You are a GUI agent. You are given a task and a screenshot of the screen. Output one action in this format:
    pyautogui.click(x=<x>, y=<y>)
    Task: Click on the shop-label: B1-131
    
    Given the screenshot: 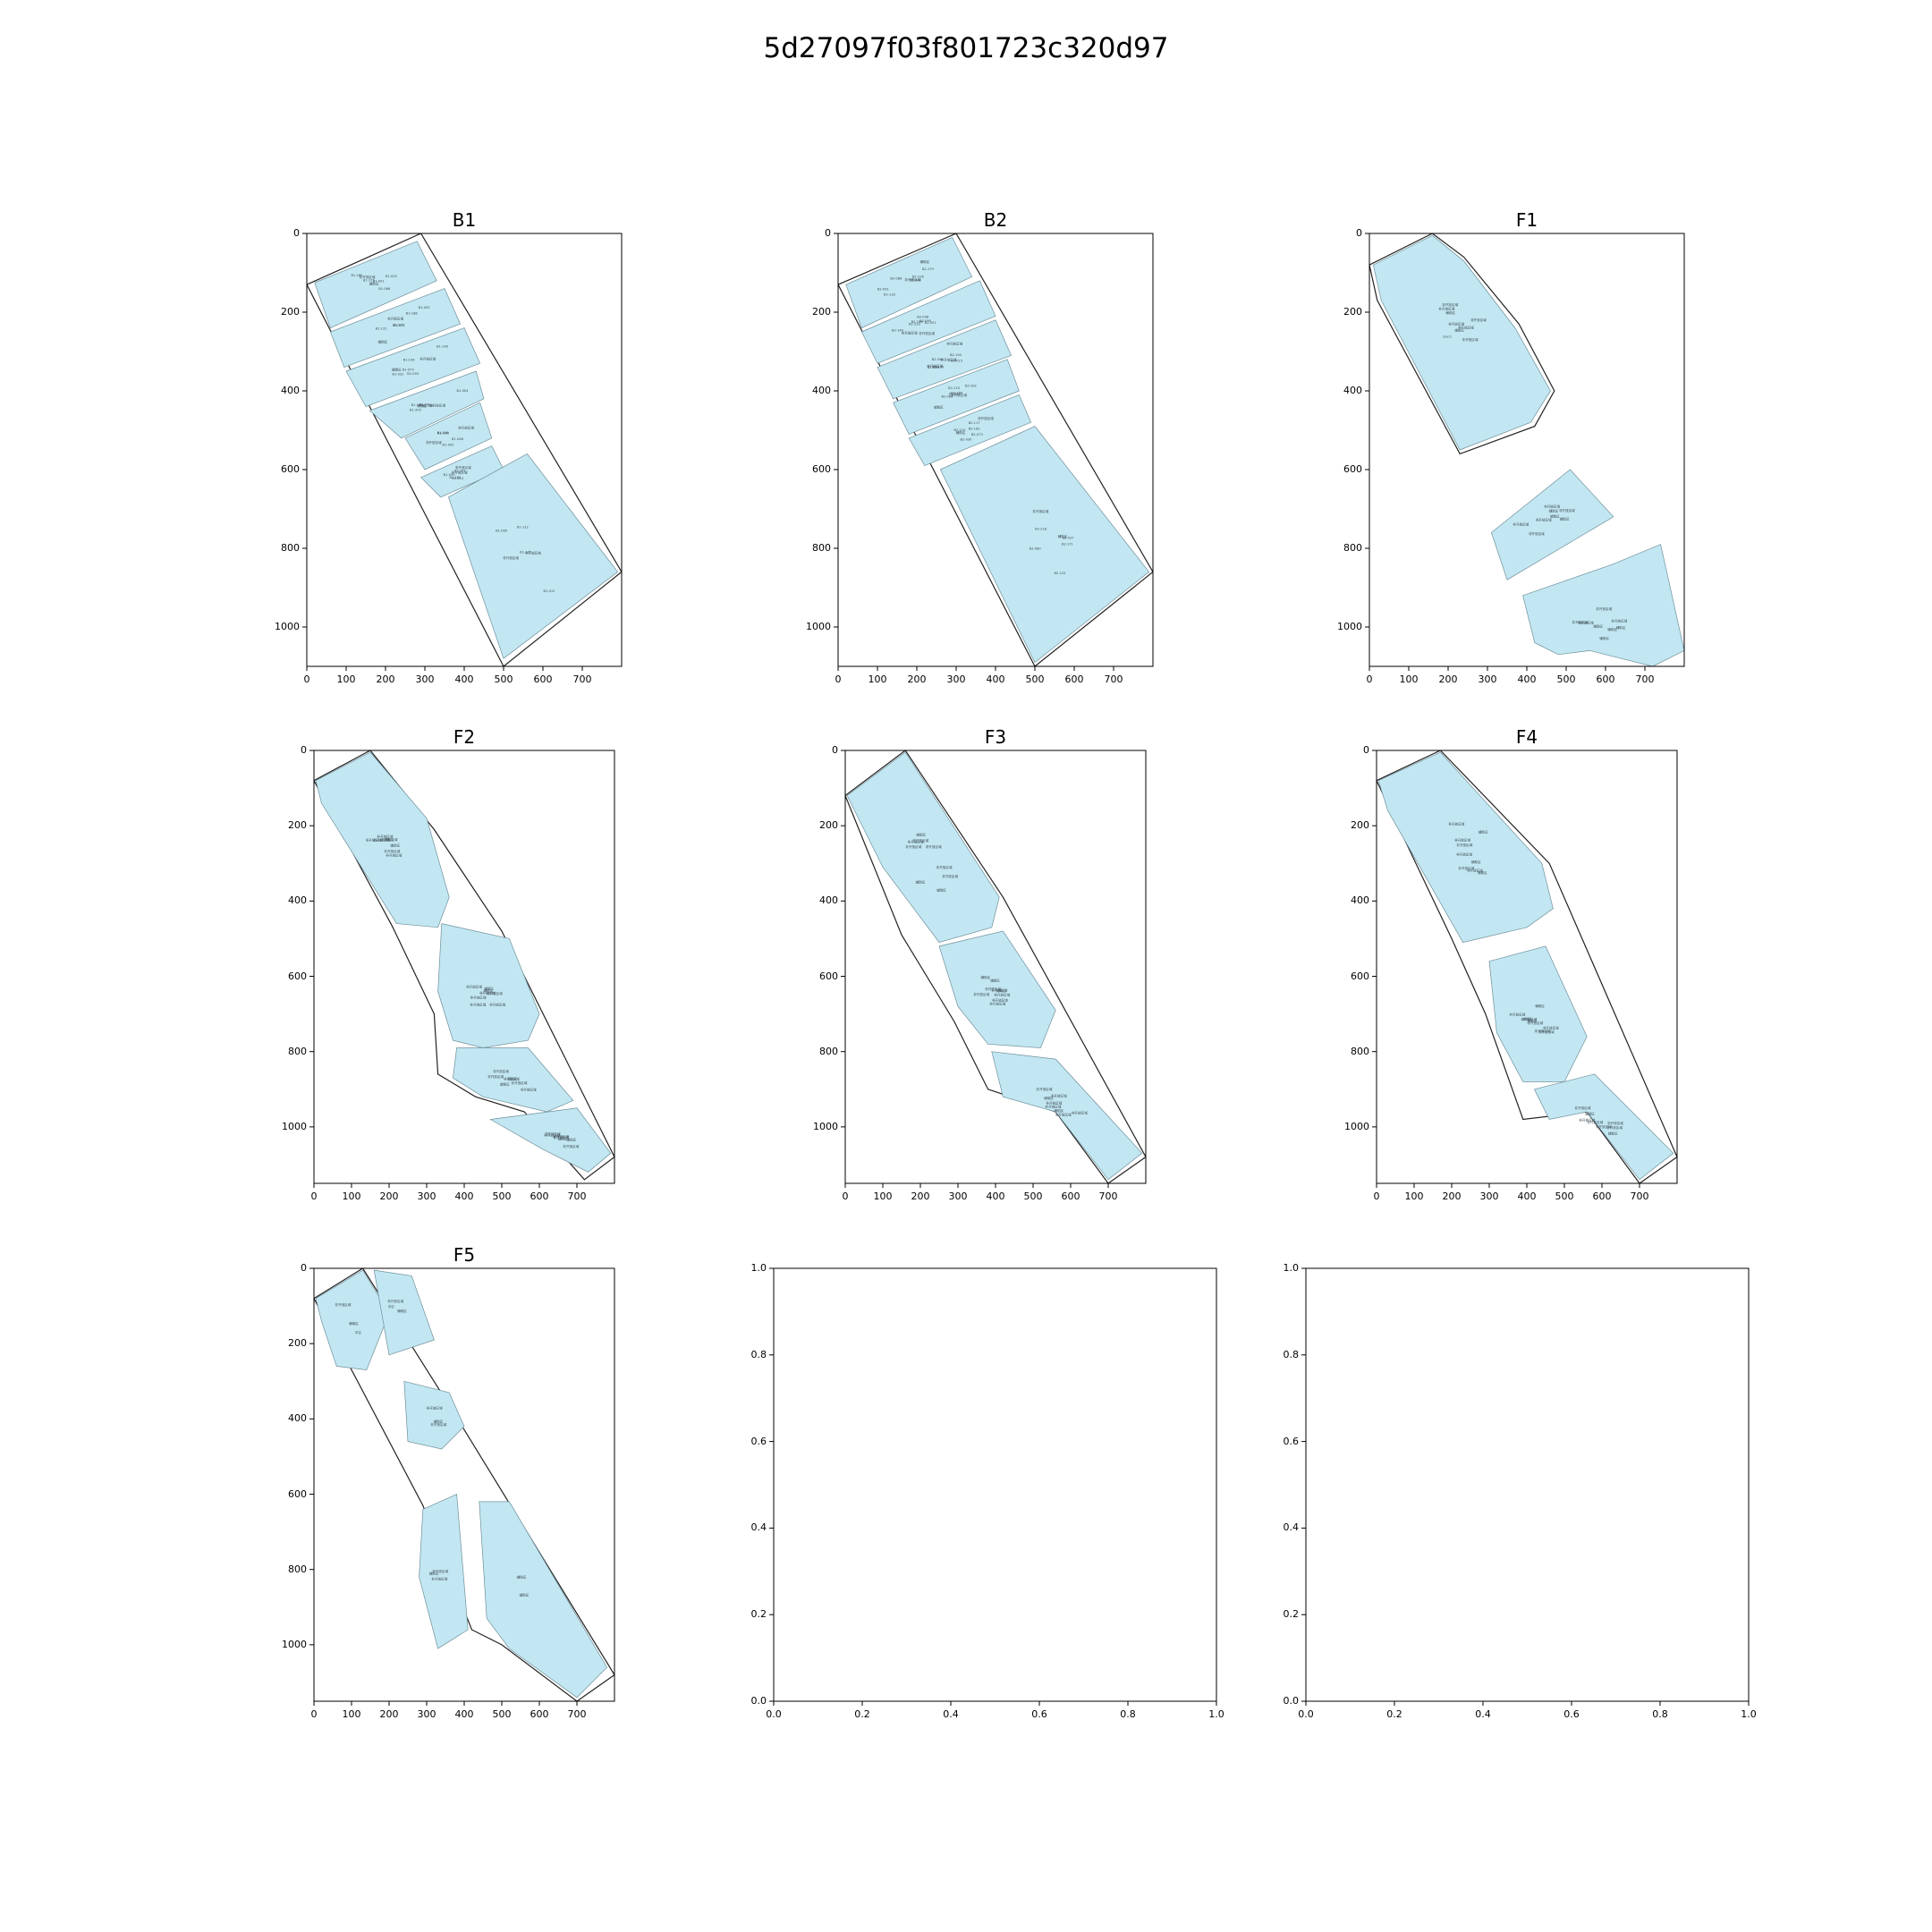 What is the action you would take?
    pyautogui.click(x=381, y=329)
    